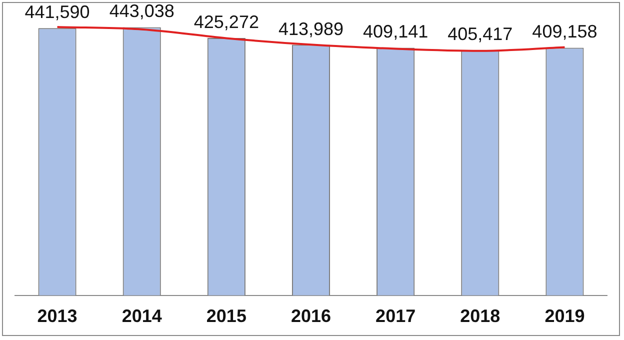 The width and height of the screenshot is (624, 340). I want to click on x-tick-label: 2017, so click(396, 316).